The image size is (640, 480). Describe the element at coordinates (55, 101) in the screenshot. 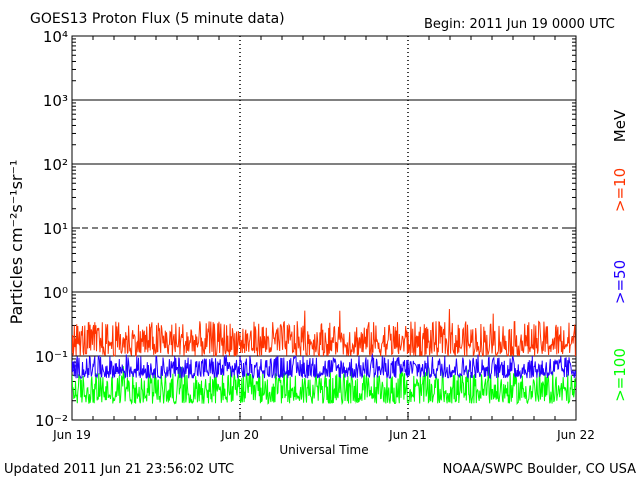

I see `y-tick-label: 10³` at that location.